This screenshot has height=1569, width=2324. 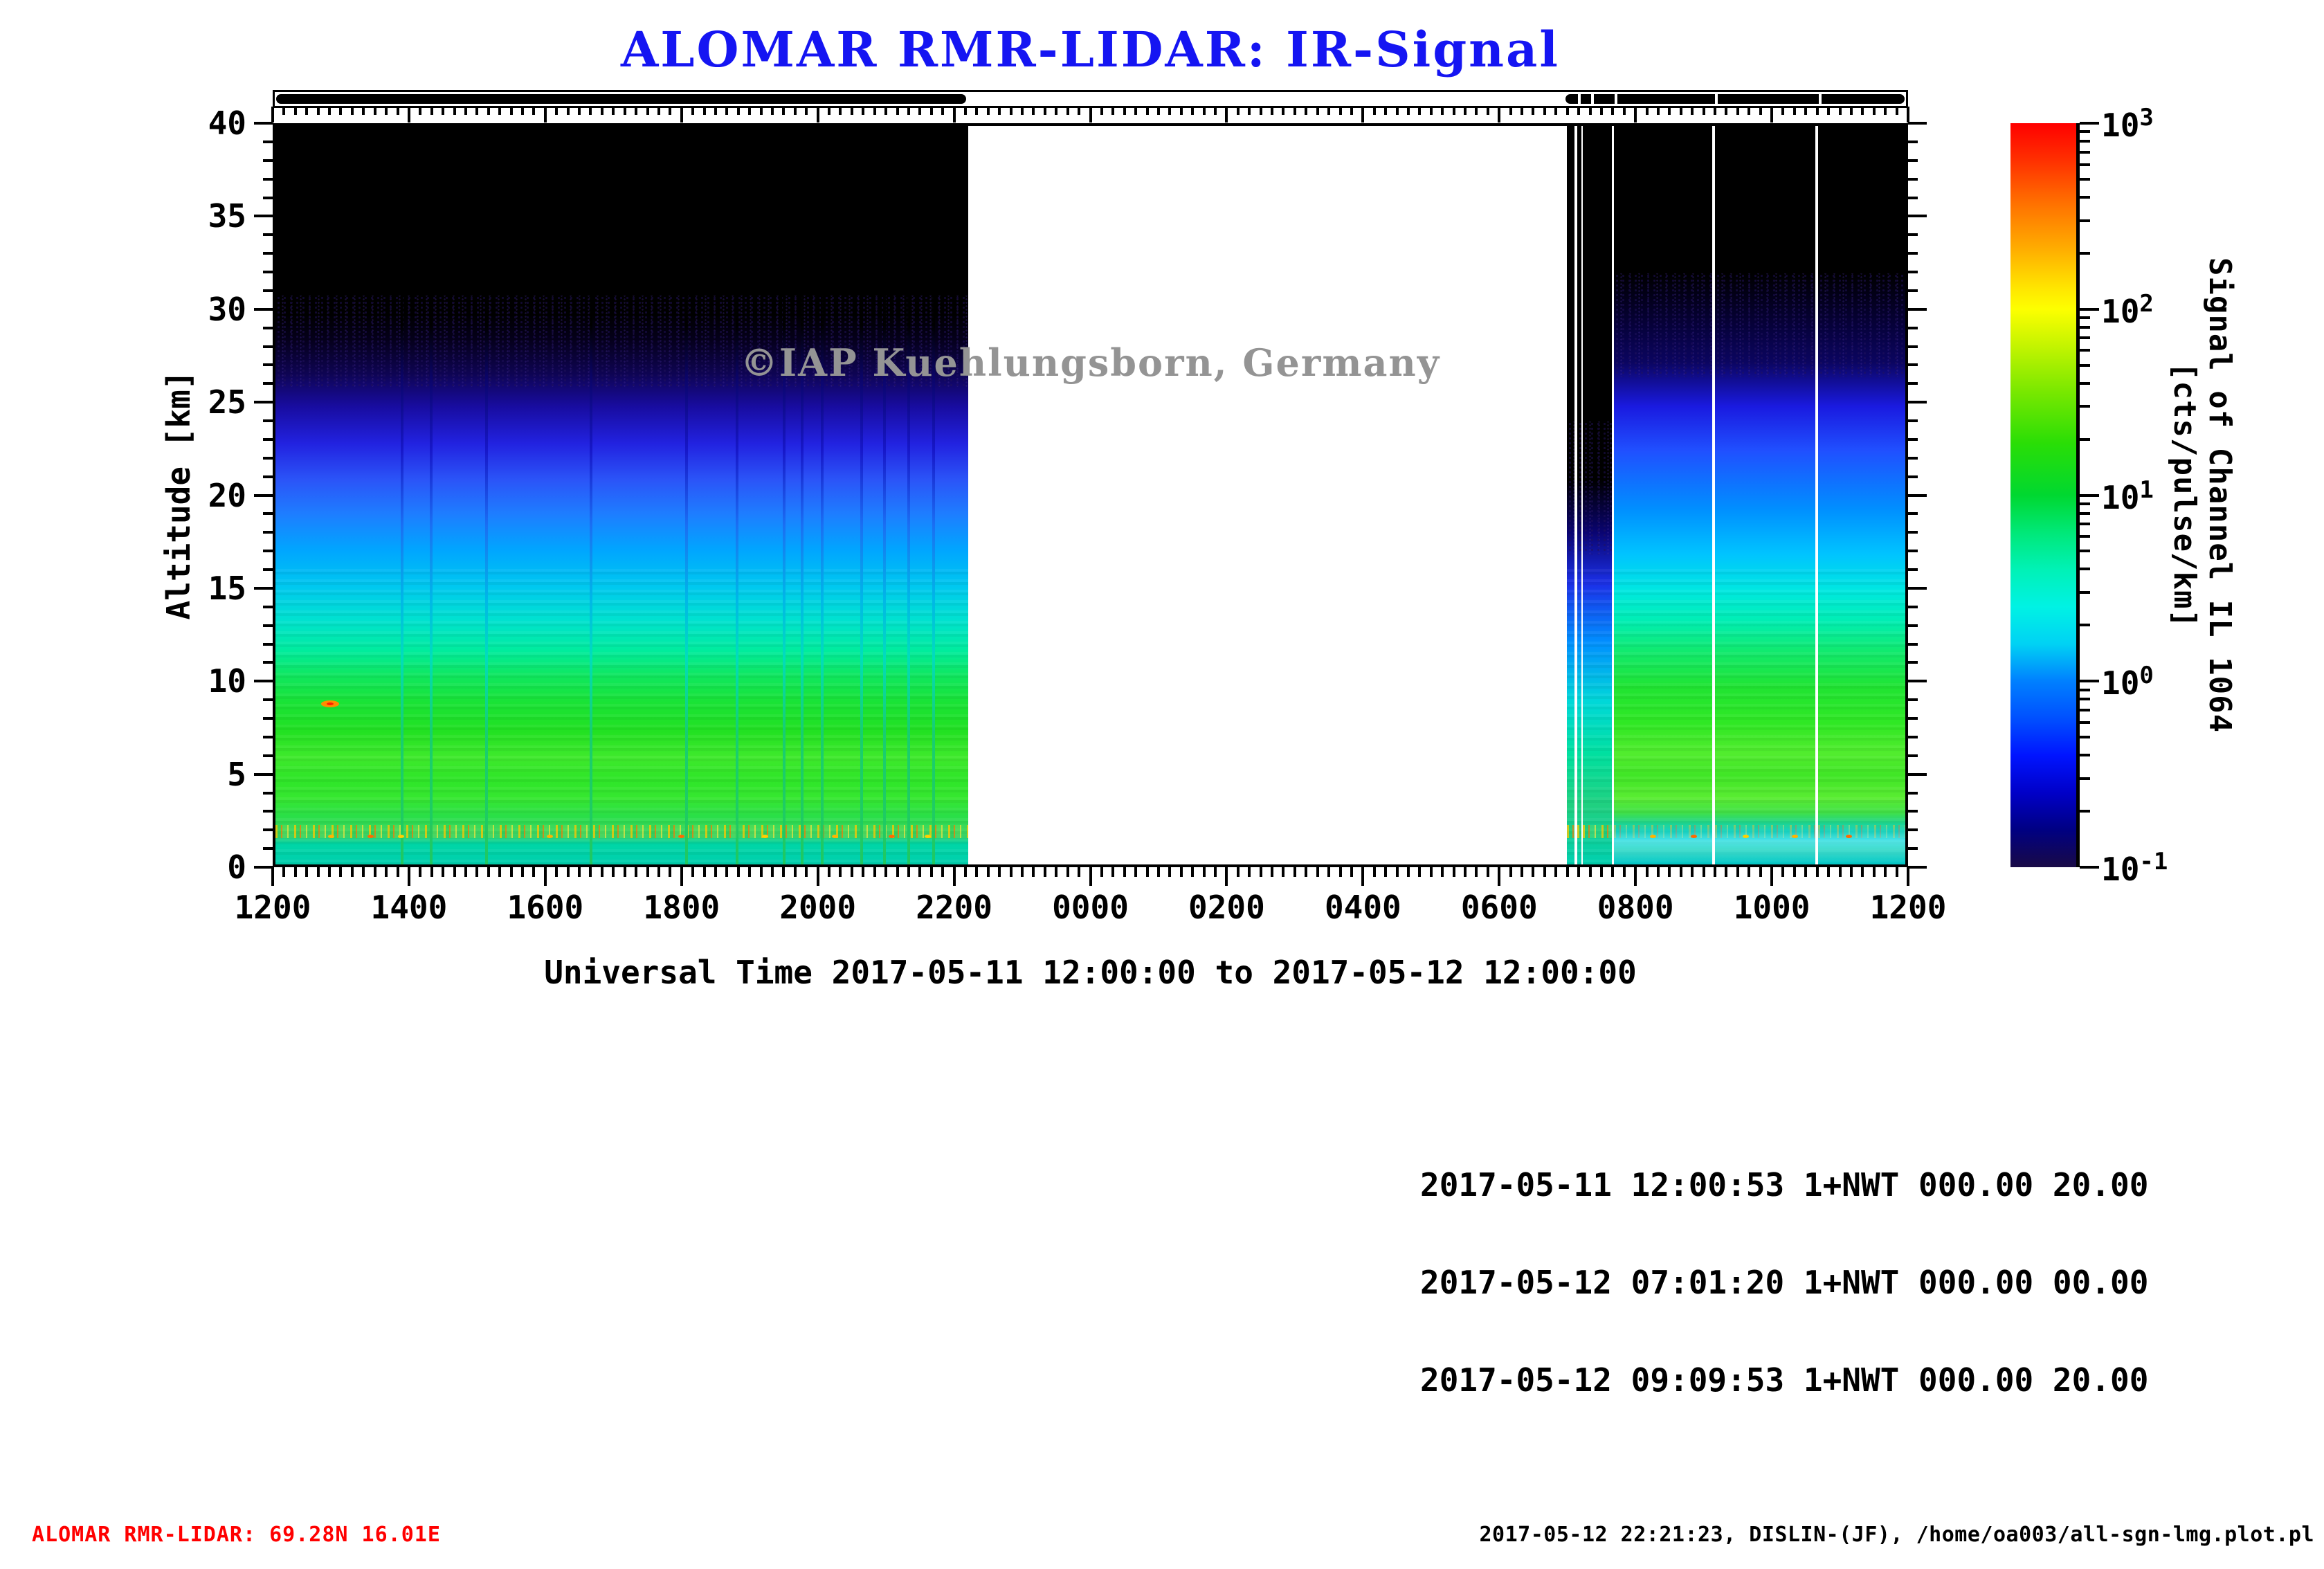 What do you see at coordinates (2089, 309) in the screenshot?
I see `colorbar-major-tick` at bounding box center [2089, 309].